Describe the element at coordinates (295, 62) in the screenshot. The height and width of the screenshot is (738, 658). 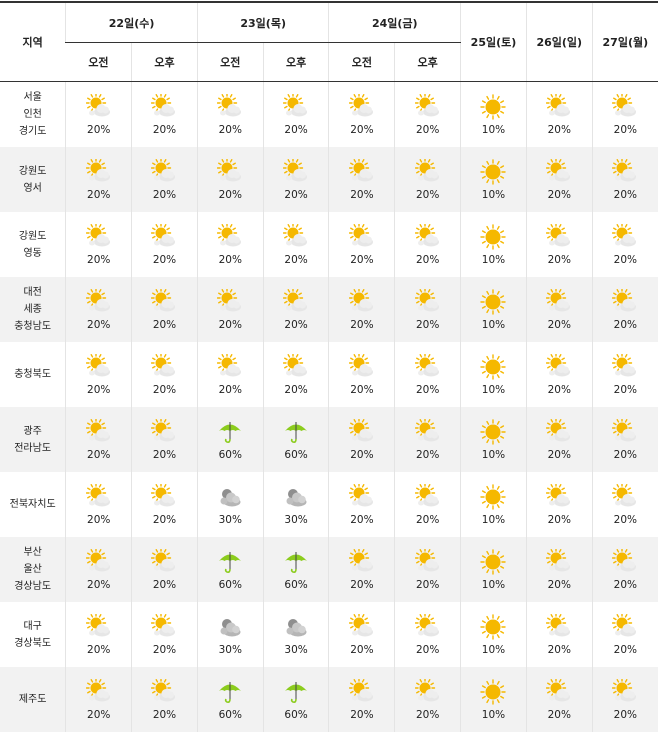
I see `pm-header: 오후` at that location.